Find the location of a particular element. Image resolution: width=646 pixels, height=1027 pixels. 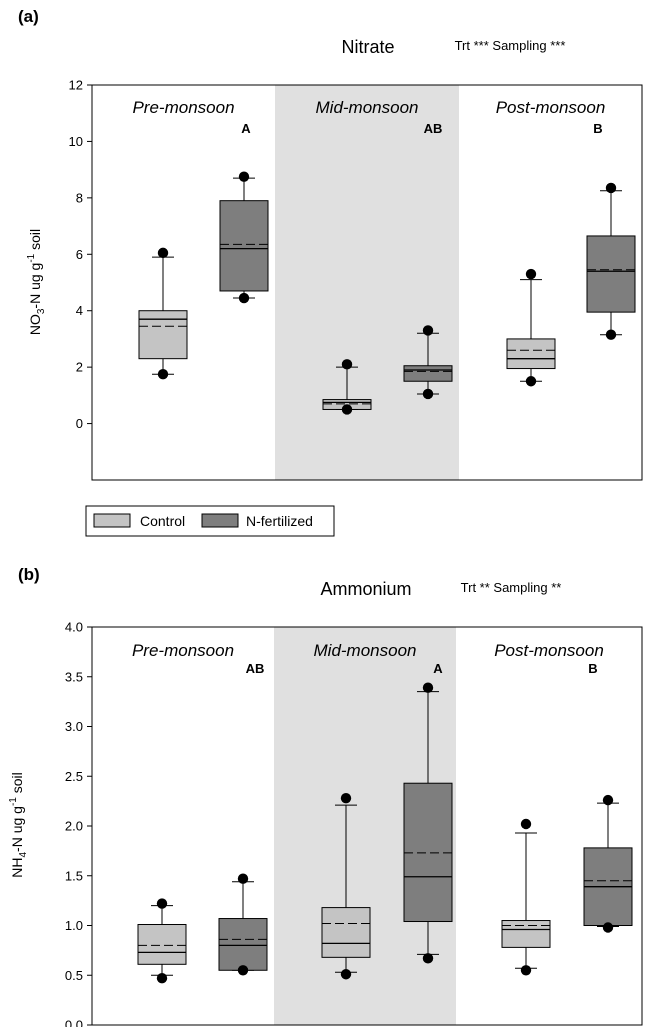

y-tick-label: 4 is located at coordinates (79, 310).